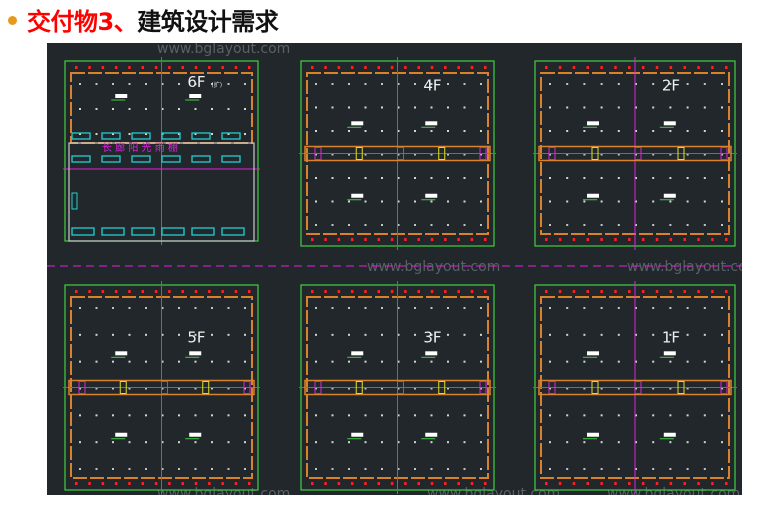 The height and width of the screenshot is (507, 769). Describe the element at coordinates (161, 187) in the screenshot. I see `corridor-section: 长 廊 阳 光 雨 棚` at that location.